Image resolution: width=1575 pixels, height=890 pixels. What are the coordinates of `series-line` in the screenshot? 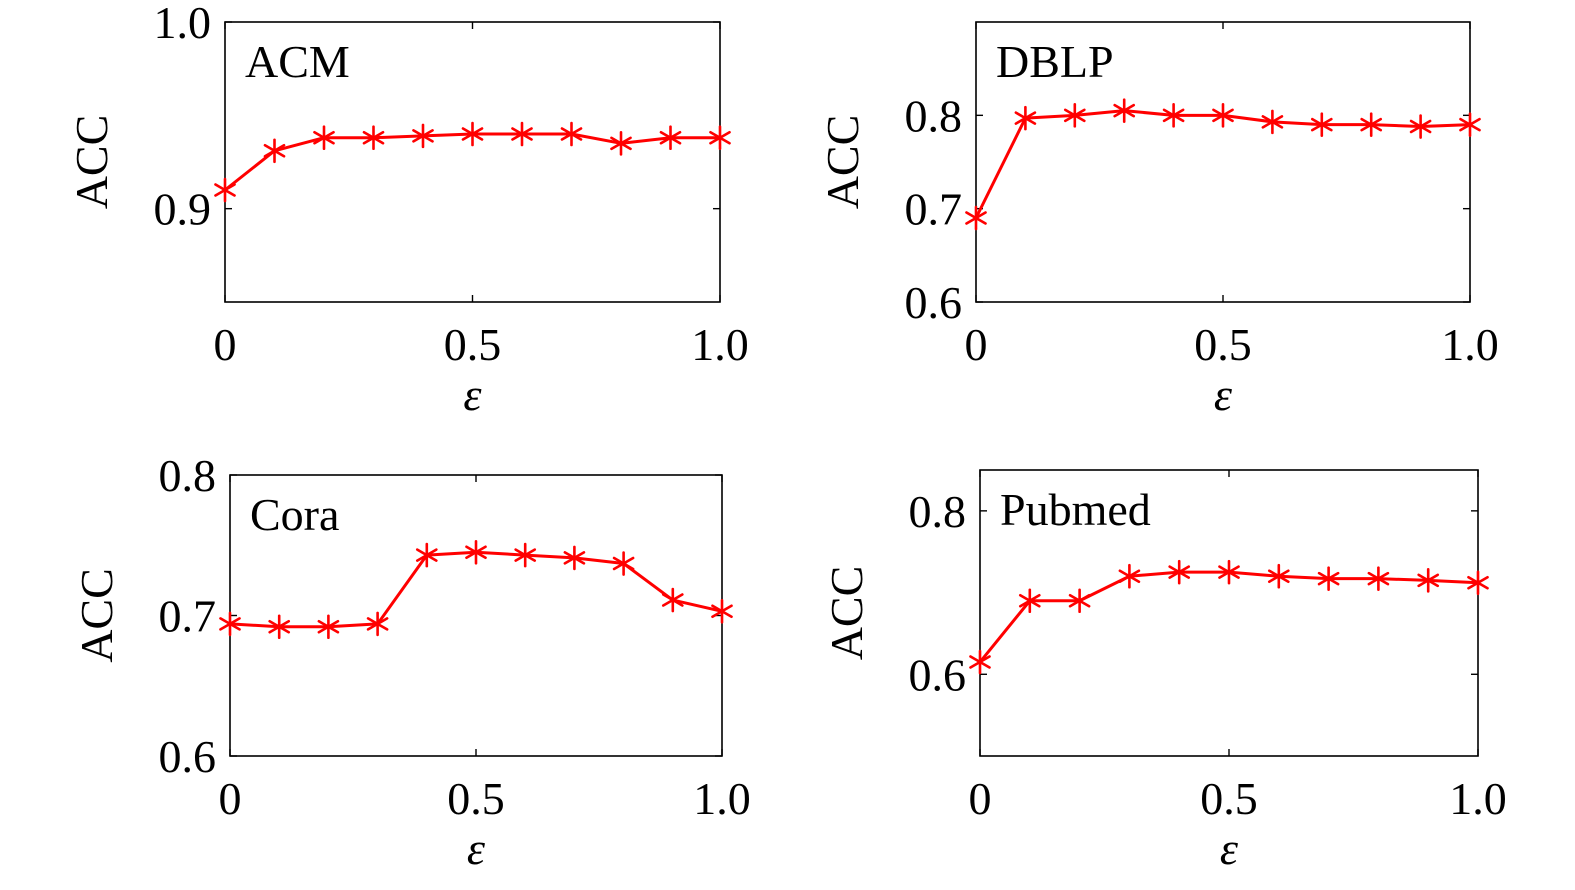 It's located at (1228, 616).